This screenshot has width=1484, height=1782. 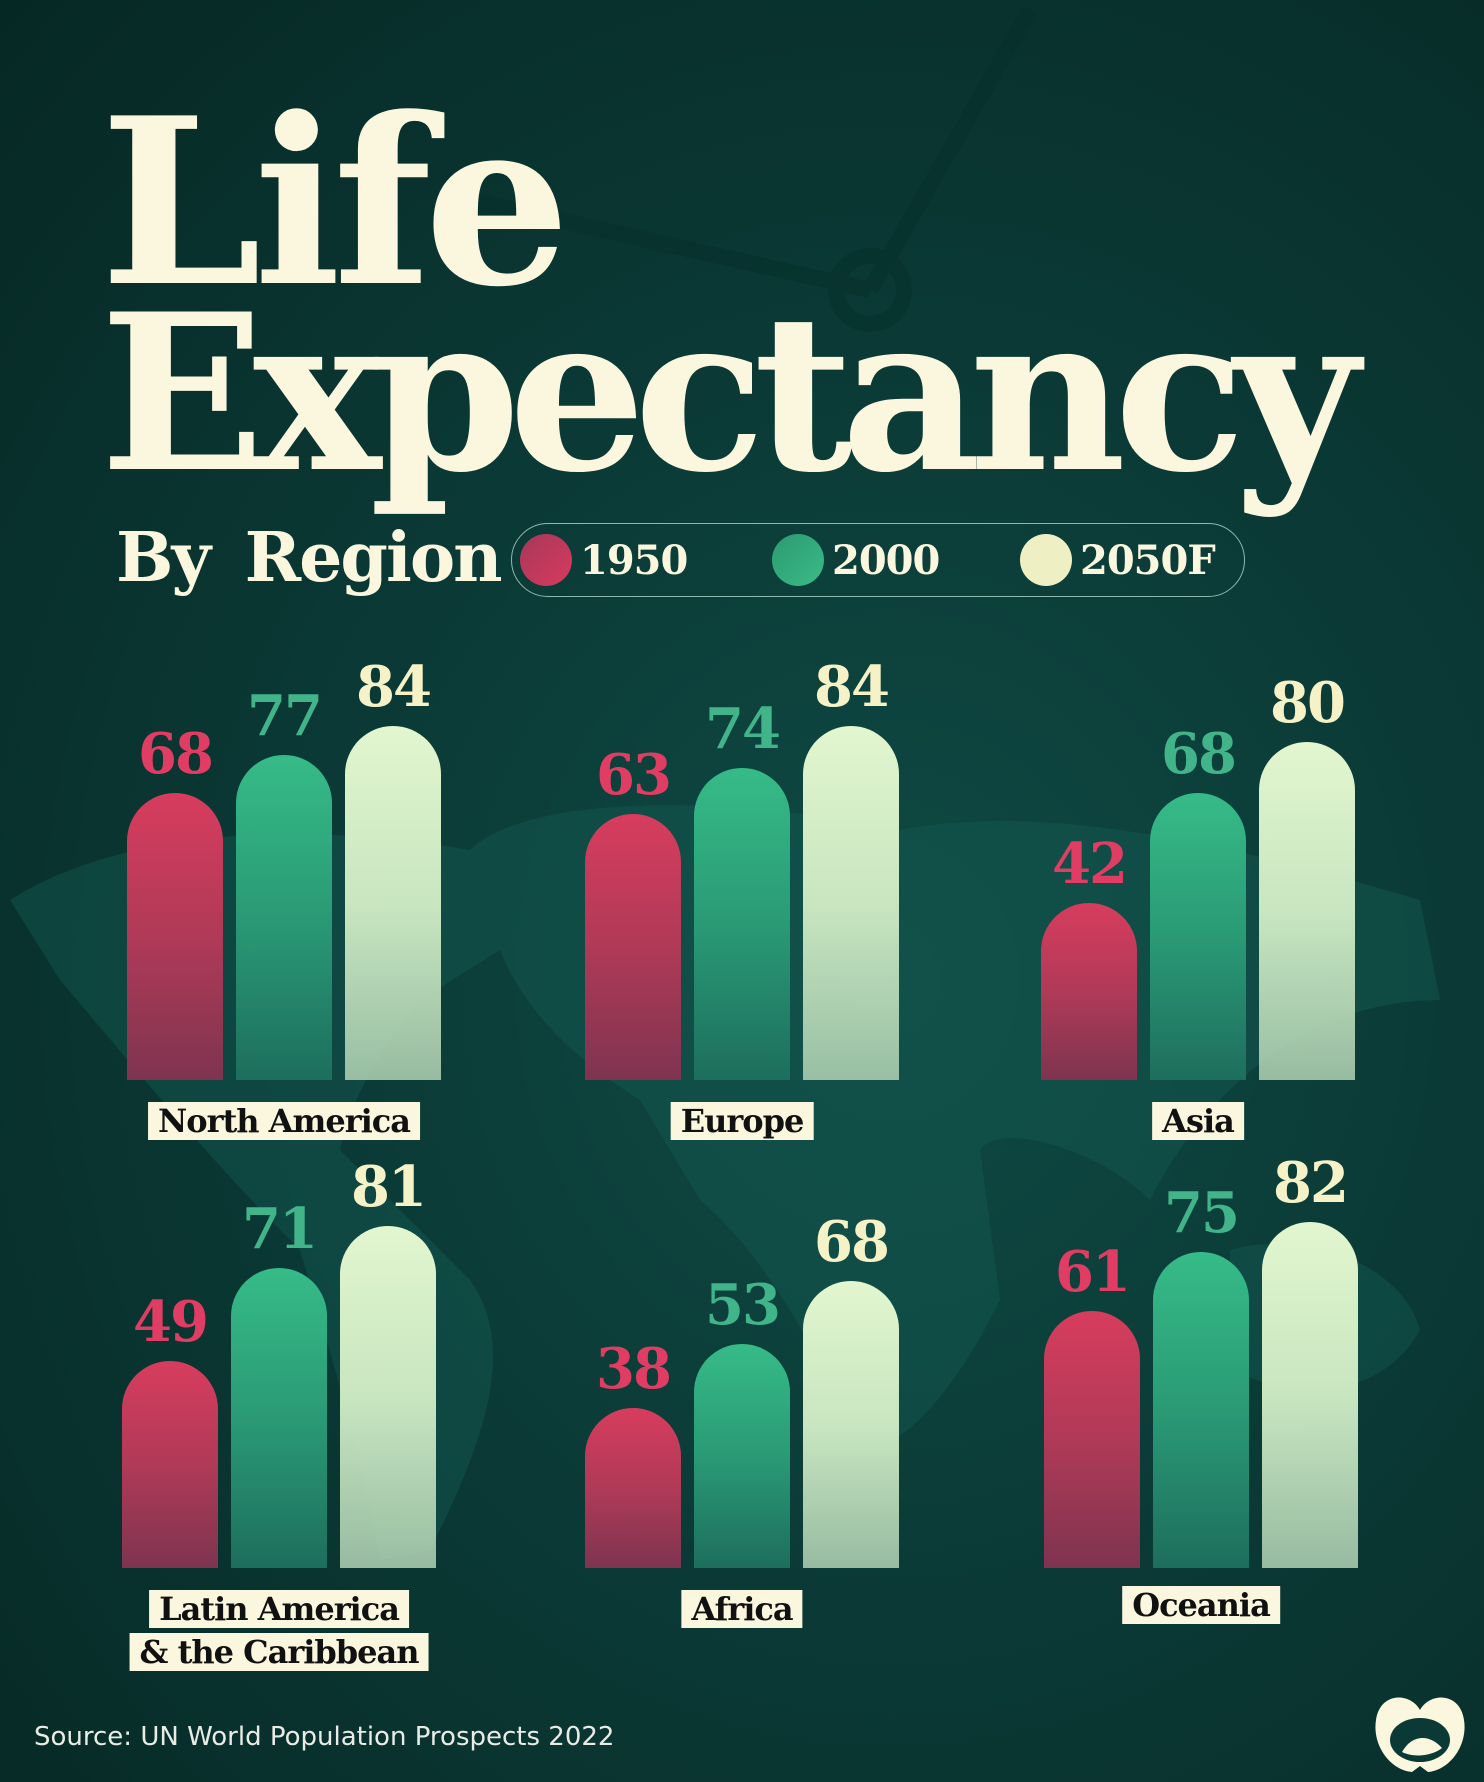 I want to click on legend-swatch-2000, so click(x=798, y=560).